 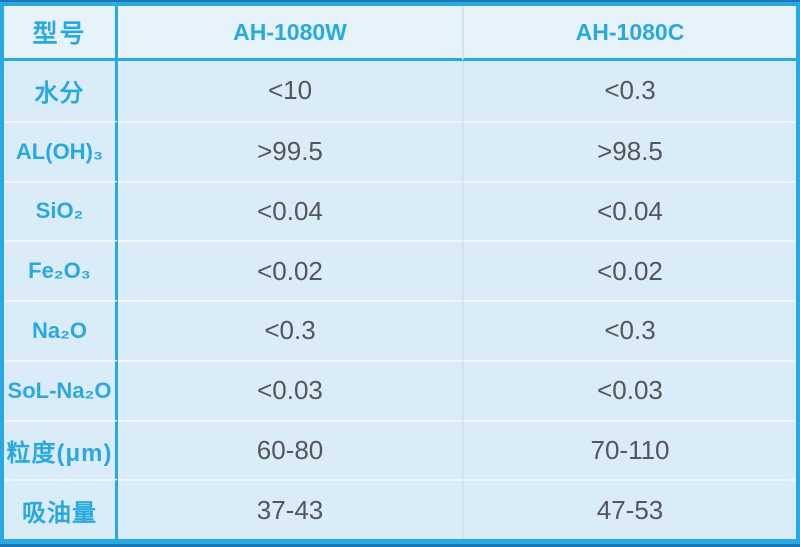 I want to click on row-label-particle-size: 粒度(μm), so click(x=61, y=449).